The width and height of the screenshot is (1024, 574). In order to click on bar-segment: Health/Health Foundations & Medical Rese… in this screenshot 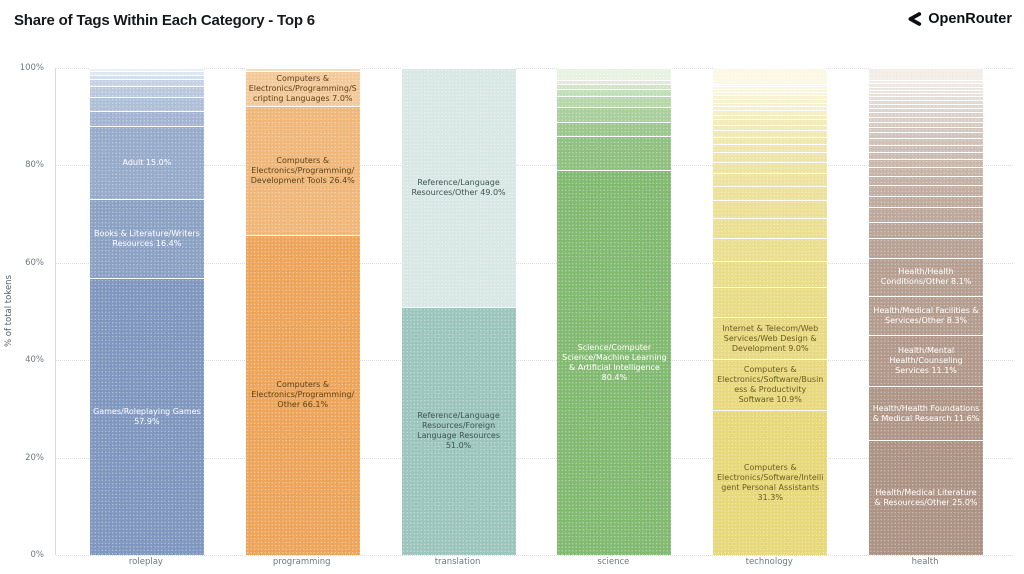, I will do `click(926, 413)`.